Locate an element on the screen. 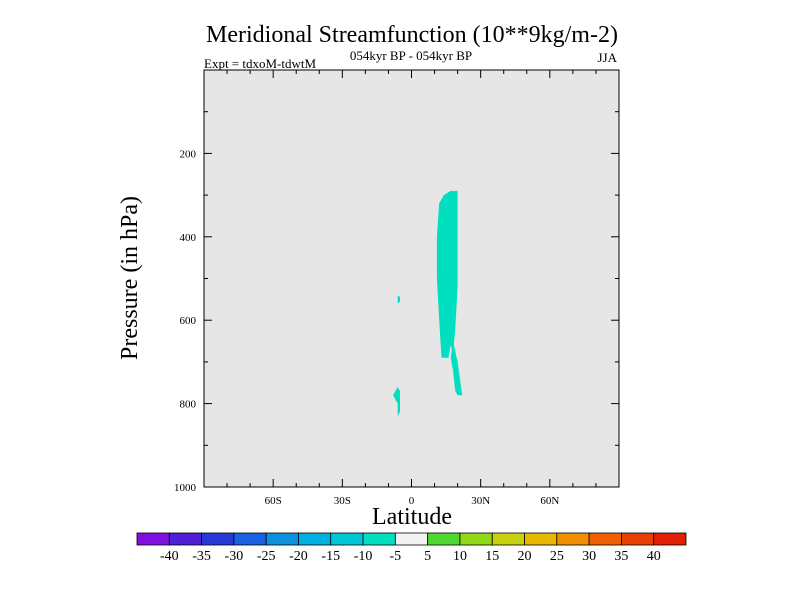  colorbar-label: 40 is located at coordinates (654, 556).